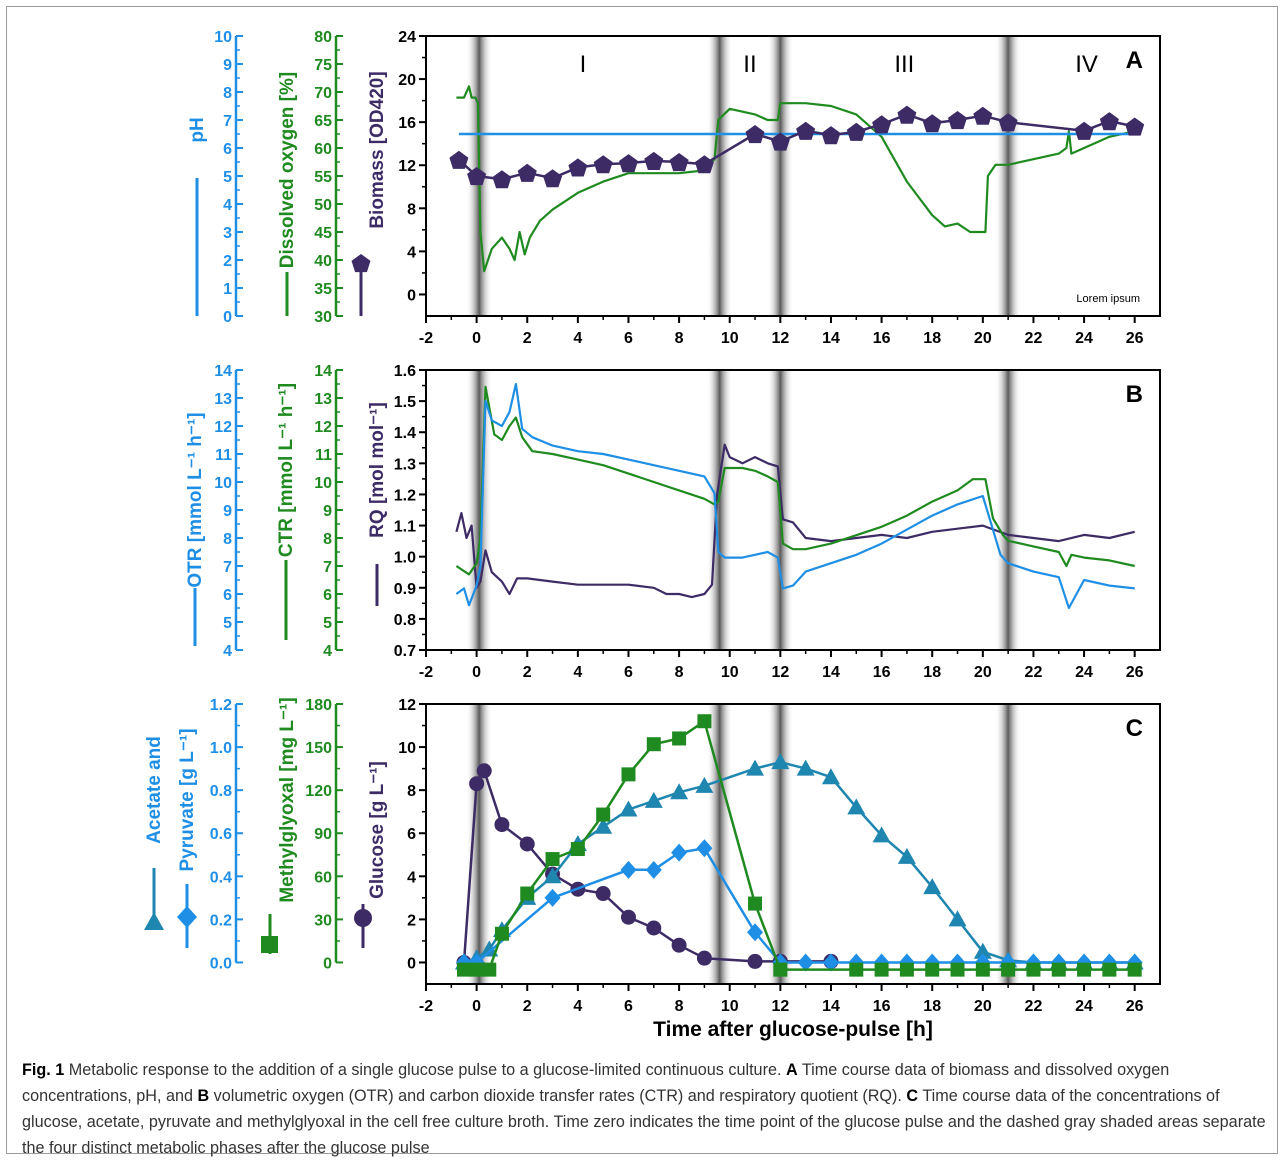  What do you see at coordinates (227, 65) in the screenshot?
I see `y-tick-label: 9` at bounding box center [227, 65].